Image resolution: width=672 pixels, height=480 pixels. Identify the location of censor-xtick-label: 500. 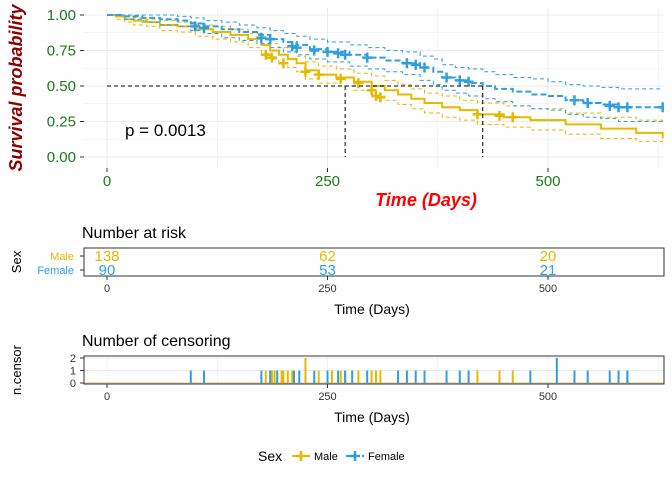
(548, 397).